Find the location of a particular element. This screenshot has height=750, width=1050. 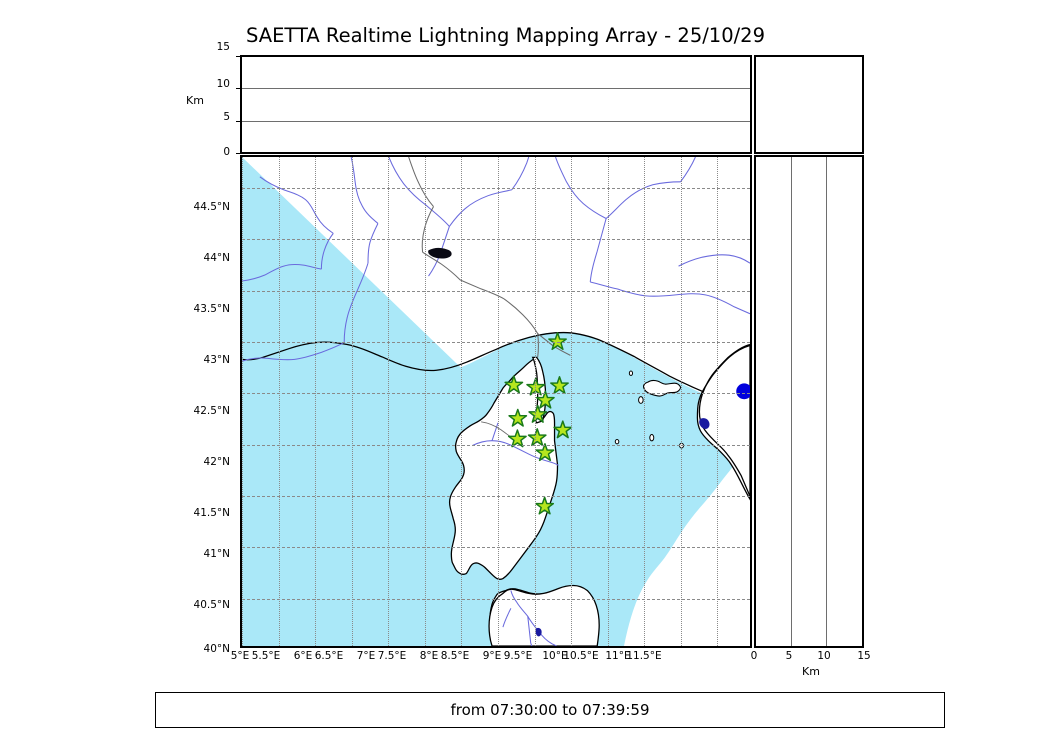

island-montecristo is located at coordinates (617, 441).